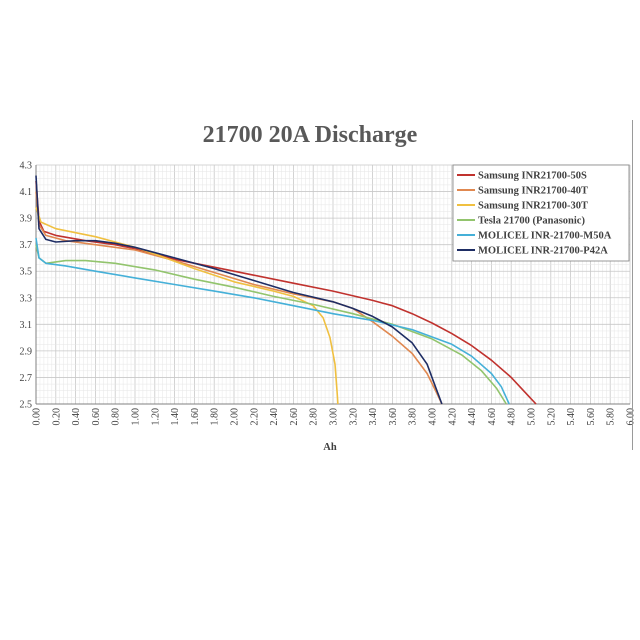 Image resolution: width=640 pixels, height=640 pixels. Describe the element at coordinates (330, 447) in the screenshot. I see `x-axis-label: Ah` at that location.